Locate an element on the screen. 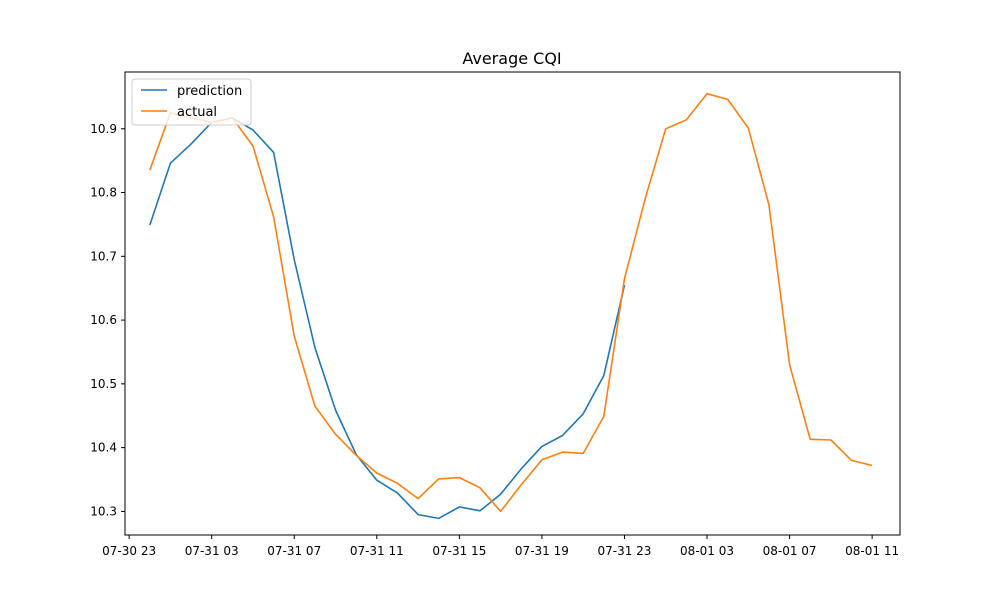 Image resolution: width=1000 pixels, height=600 pixels. y-tick-label: 10.4 is located at coordinates (103, 448).